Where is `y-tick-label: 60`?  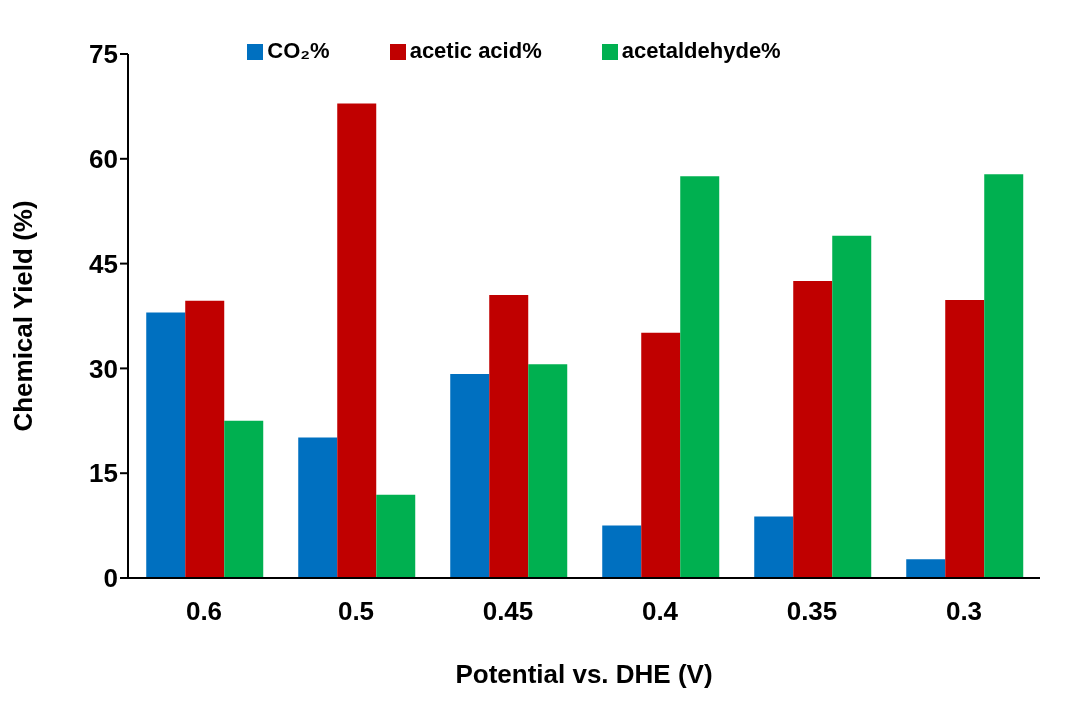
y-tick-label: 60 is located at coordinates (103, 159).